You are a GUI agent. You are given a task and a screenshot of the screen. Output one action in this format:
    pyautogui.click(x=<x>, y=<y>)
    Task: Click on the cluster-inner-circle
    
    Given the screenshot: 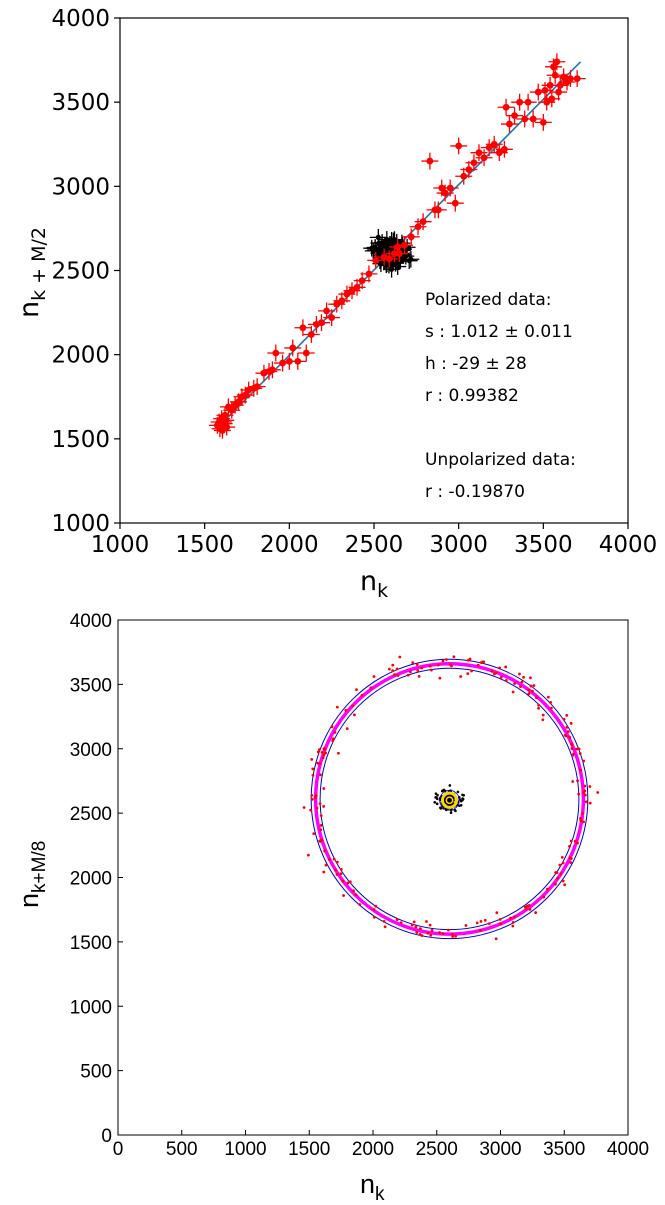 What is the action you would take?
    pyautogui.click(x=449, y=800)
    